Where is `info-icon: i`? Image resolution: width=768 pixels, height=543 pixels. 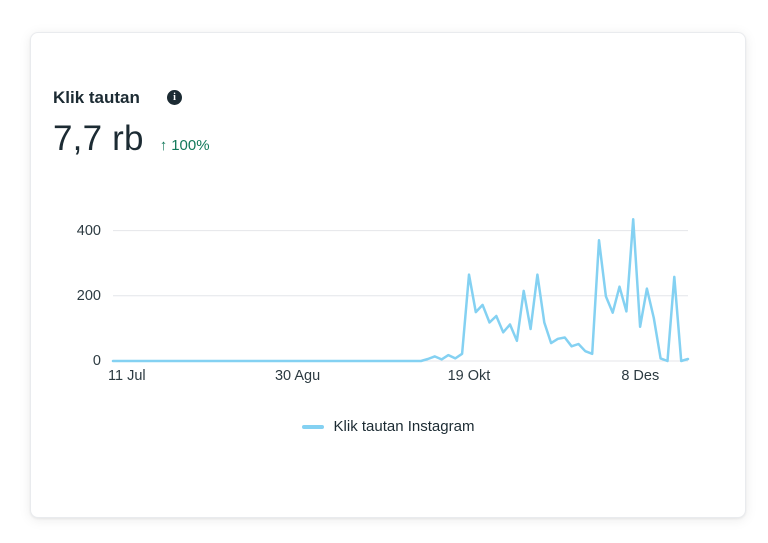 info-icon: i is located at coordinates (174, 97).